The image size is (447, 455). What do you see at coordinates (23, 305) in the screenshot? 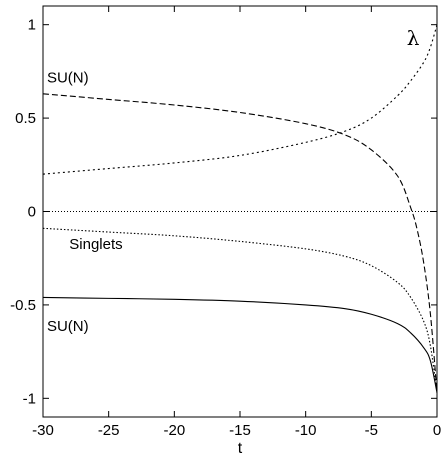
I see `y-tick-label: -0.5` at bounding box center [23, 305].